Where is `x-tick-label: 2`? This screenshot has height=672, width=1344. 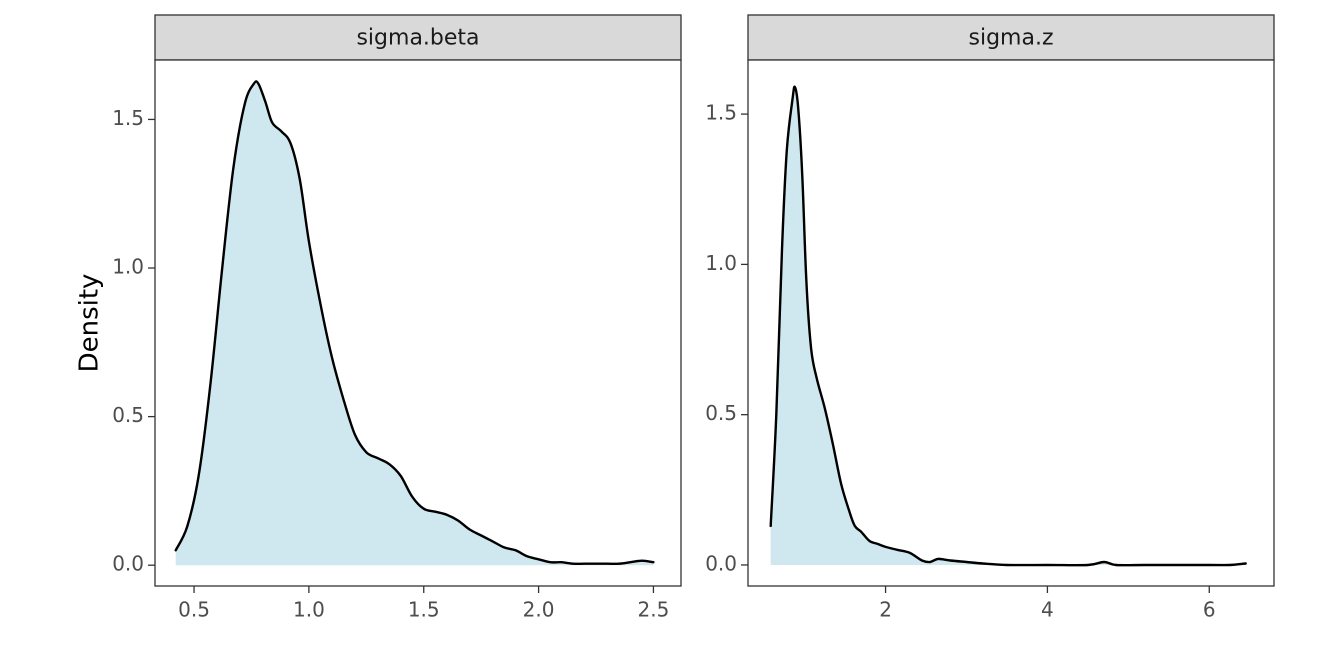 x-tick-label: 2 is located at coordinates (885, 610).